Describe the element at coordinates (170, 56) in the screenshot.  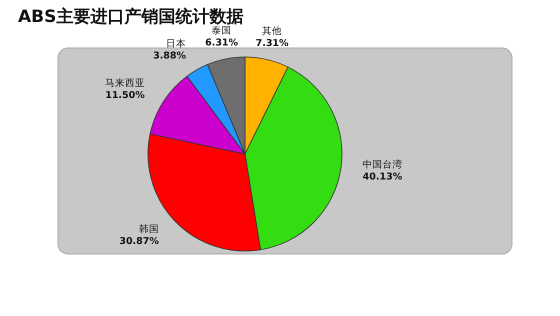
I see `data-label: 3.88%` at that location.